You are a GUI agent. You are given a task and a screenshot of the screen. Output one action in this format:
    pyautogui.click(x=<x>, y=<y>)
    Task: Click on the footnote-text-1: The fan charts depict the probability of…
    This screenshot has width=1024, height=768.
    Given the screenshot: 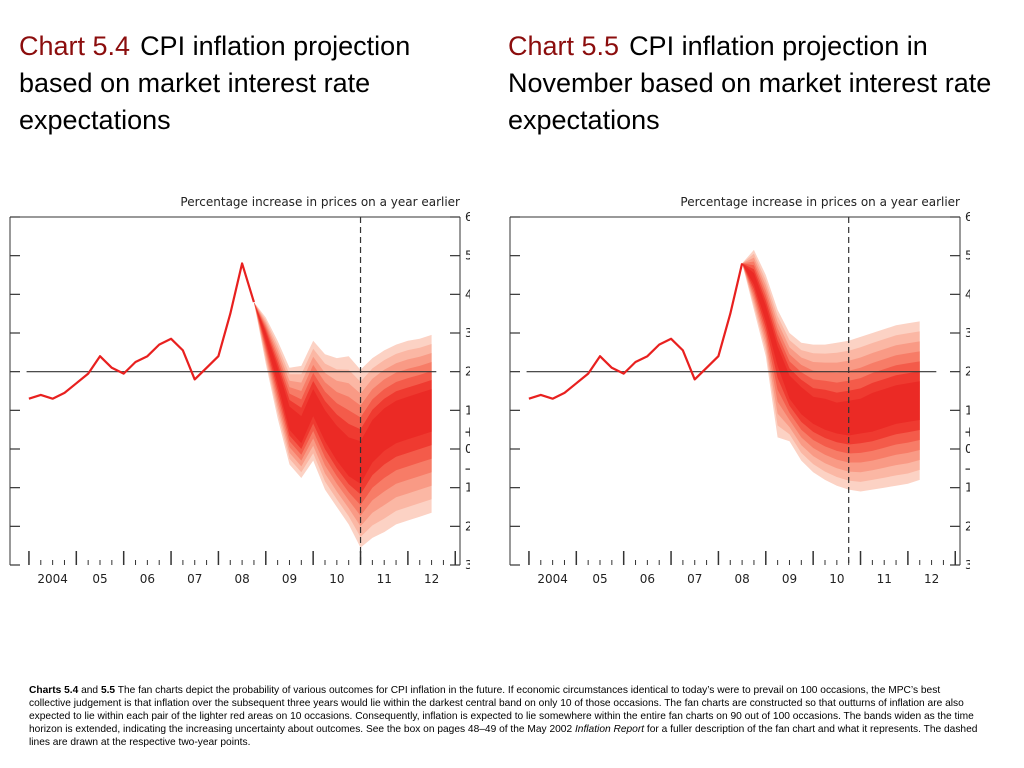 What is the action you would take?
    pyautogui.click(x=501, y=710)
    